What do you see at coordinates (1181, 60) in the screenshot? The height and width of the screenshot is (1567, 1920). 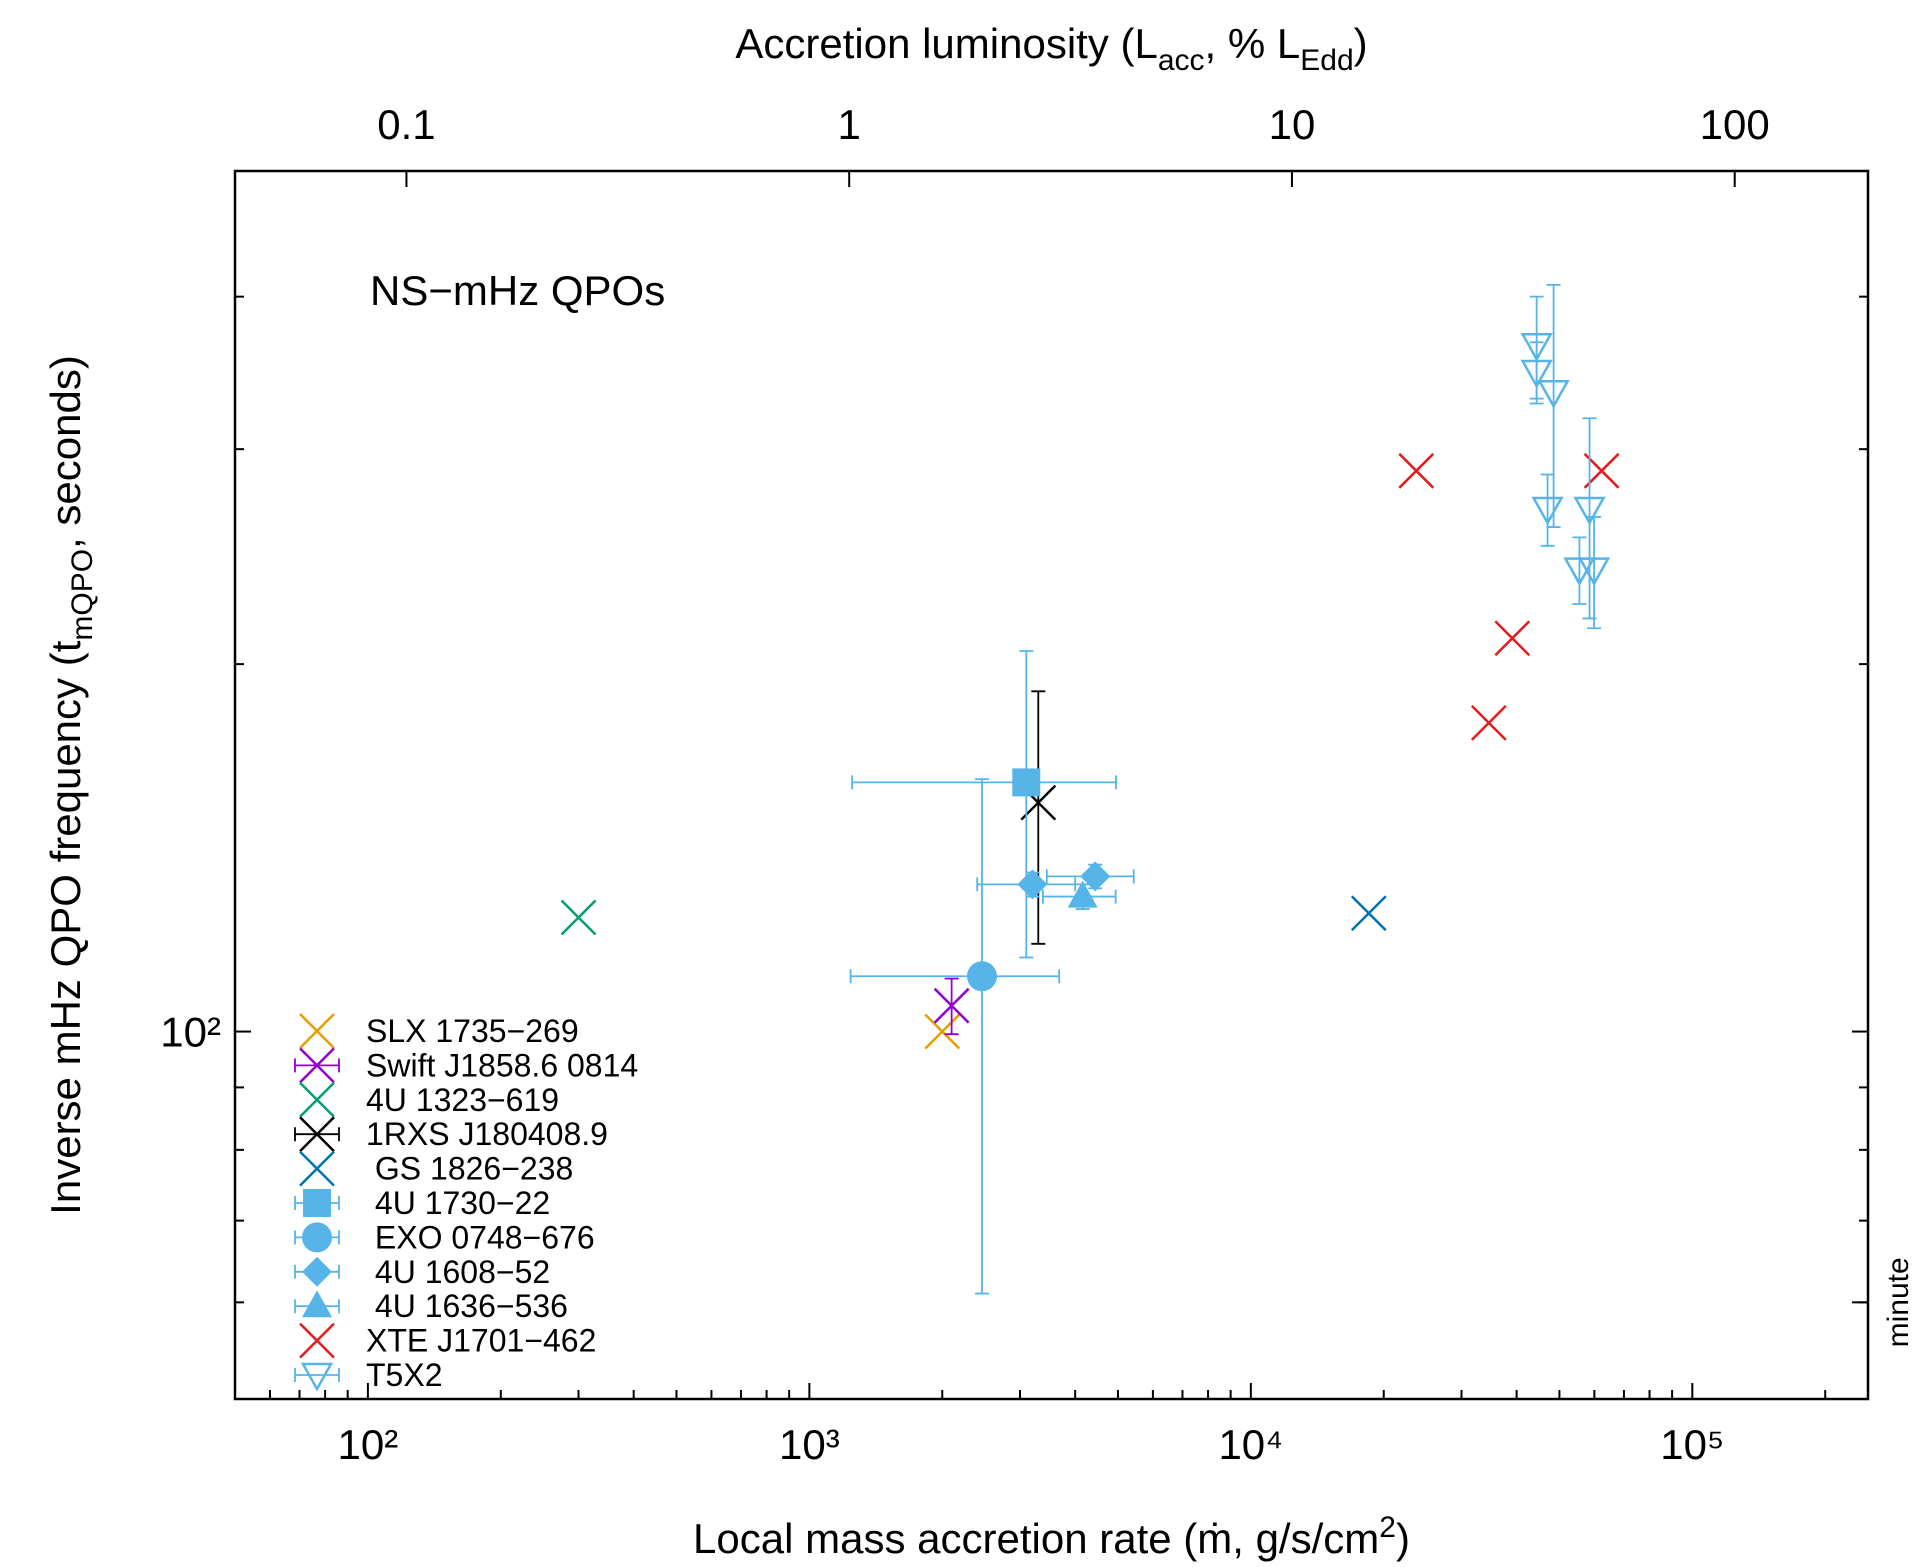 I see `x2-axis-label-part: acc` at bounding box center [1181, 60].